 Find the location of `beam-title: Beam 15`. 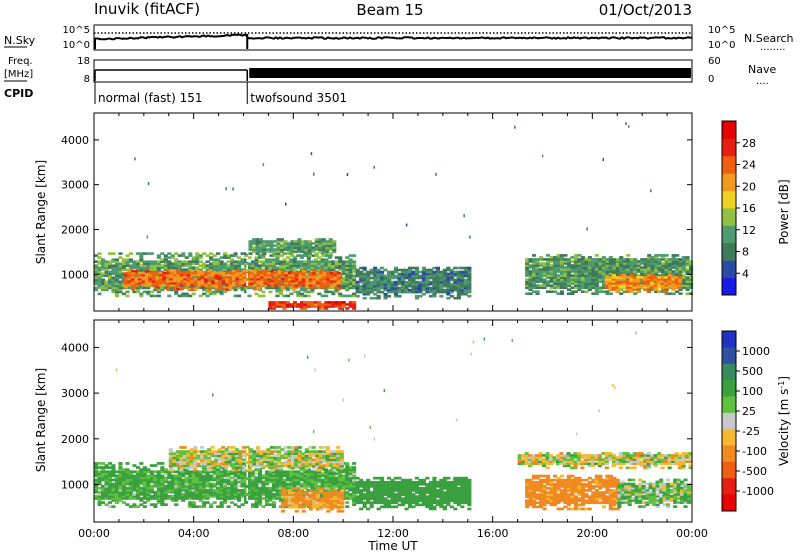

beam-title: Beam 15 is located at coordinates (389, 10).